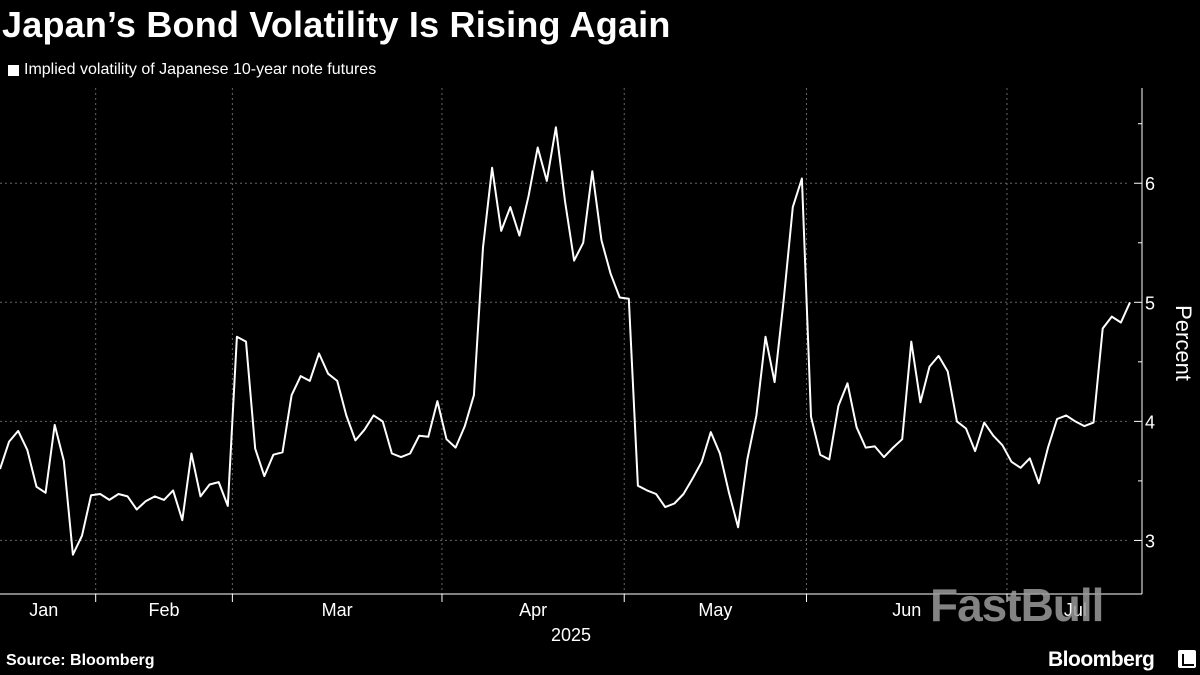  What do you see at coordinates (1150, 303) in the screenshot?
I see `y-tick-label-5: 5` at bounding box center [1150, 303].